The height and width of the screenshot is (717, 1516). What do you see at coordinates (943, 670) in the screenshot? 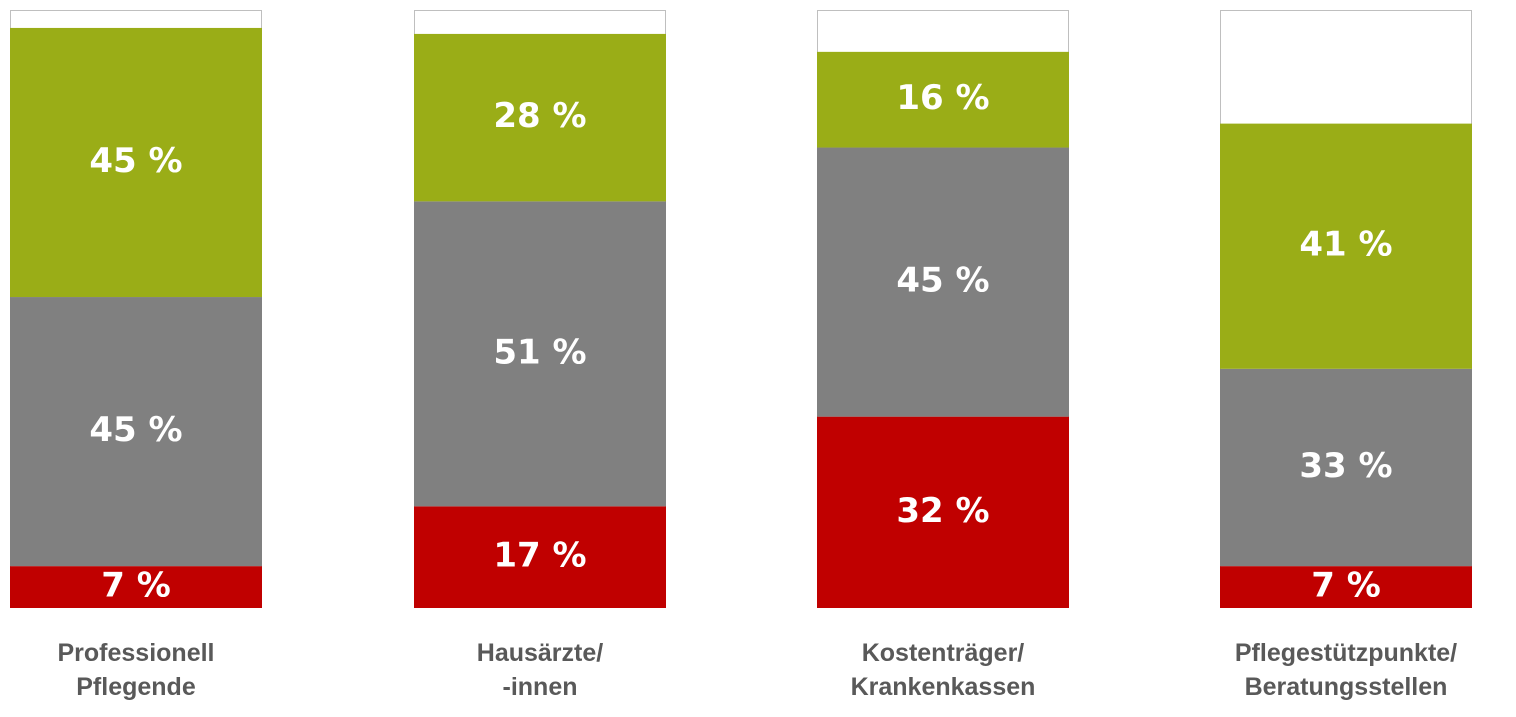
I see `category-label: Kostenträger/ Krankenkassen` at bounding box center [943, 670].